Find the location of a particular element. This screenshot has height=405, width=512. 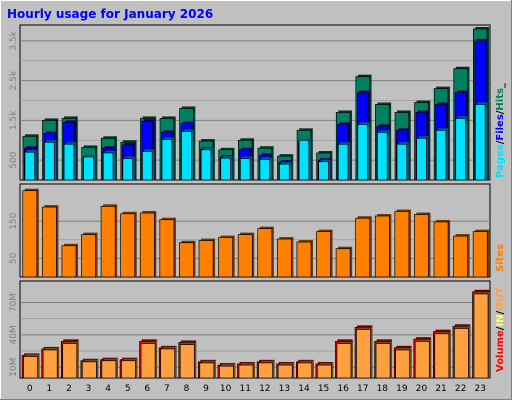

hits-bar-pages-22-face is located at coordinates (460, 149).